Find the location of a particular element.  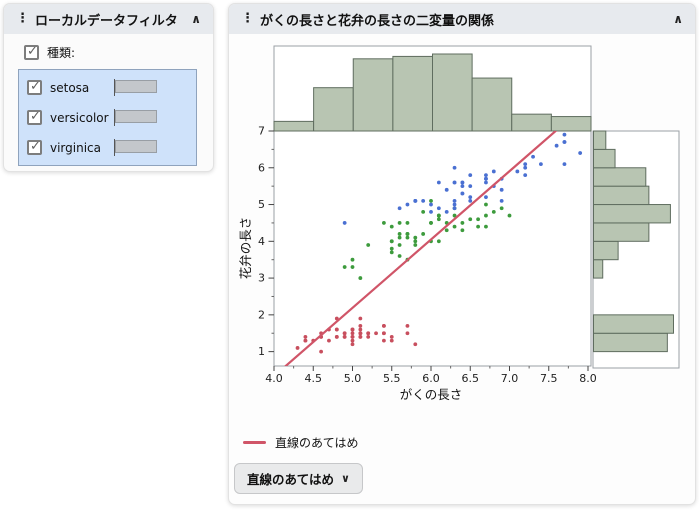

field-row: 種類: is located at coordinates (114, 52).